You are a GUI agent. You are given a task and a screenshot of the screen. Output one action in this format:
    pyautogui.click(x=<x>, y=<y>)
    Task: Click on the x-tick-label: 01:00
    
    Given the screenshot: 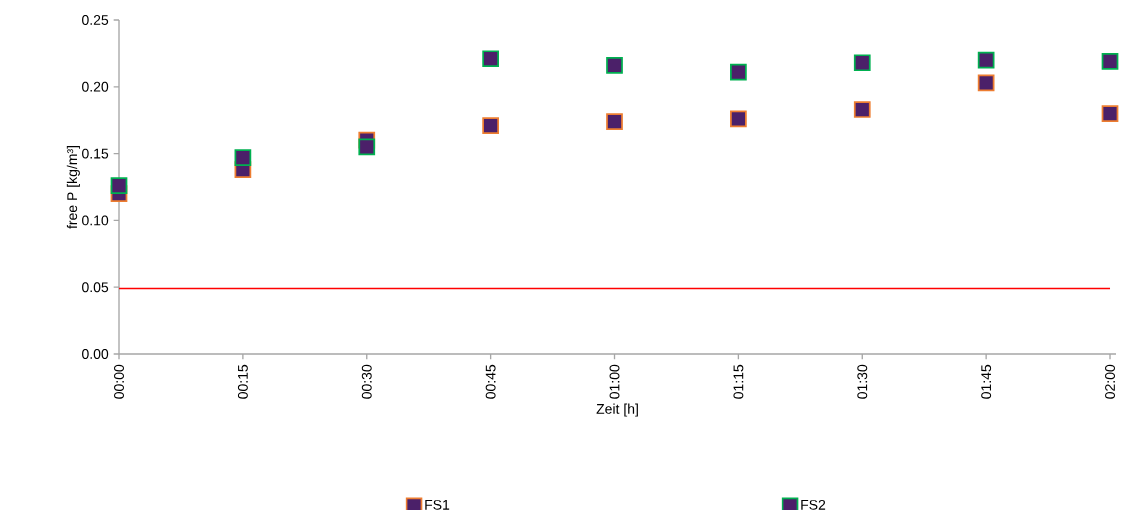 What is the action you would take?
    pyautogui.click(x=614, y=381)
    